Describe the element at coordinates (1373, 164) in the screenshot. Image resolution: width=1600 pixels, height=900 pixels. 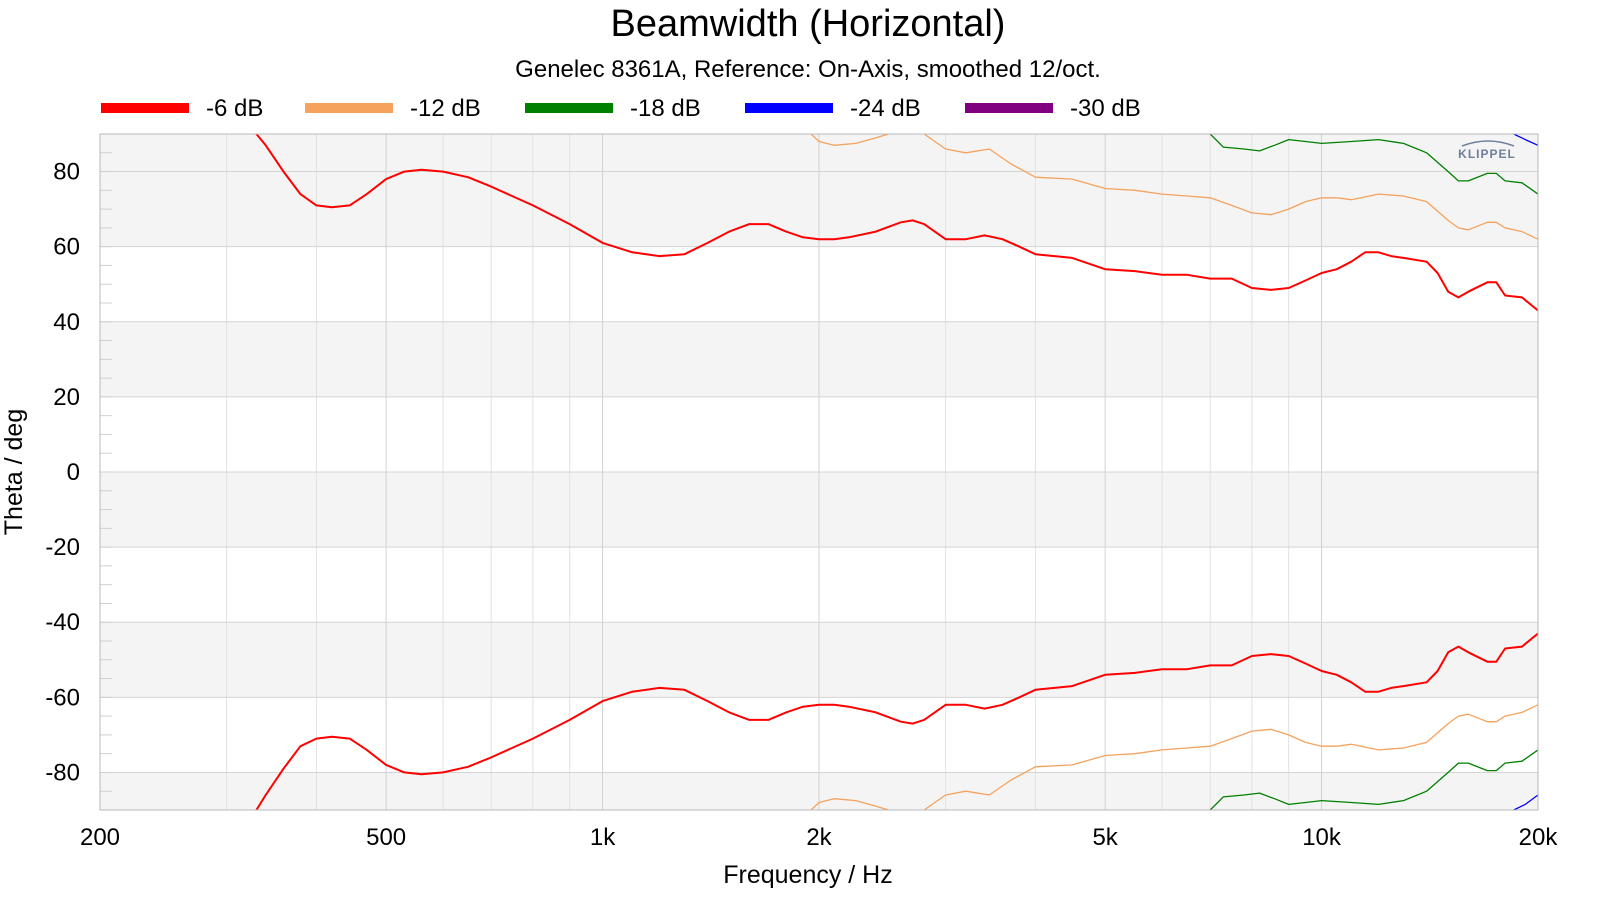
I see `series-line-18dB-upper` at that location.